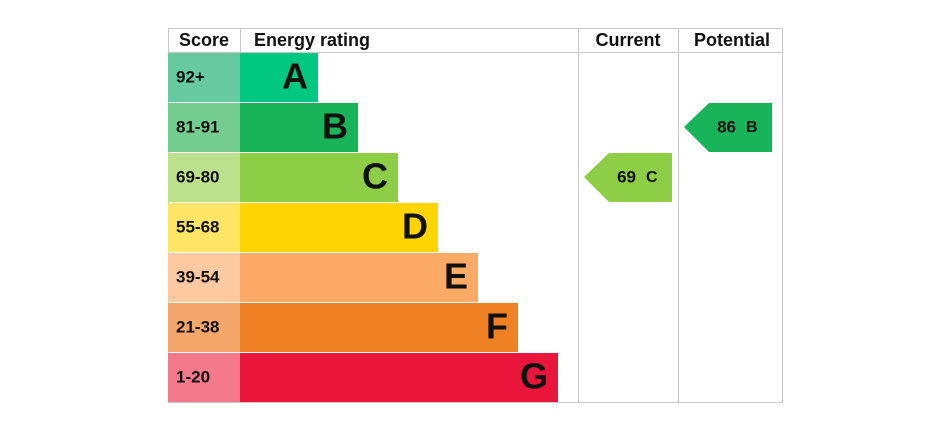 This screenshot has height=443, width=948. I want to click on potential-arrow, so click(728, 127).